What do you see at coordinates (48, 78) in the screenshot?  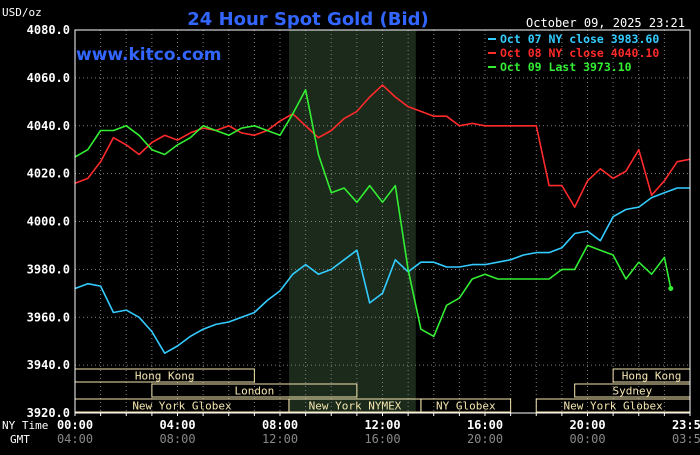 I see `y-tick-label: 4060.0` at bounding box center [48, 78].